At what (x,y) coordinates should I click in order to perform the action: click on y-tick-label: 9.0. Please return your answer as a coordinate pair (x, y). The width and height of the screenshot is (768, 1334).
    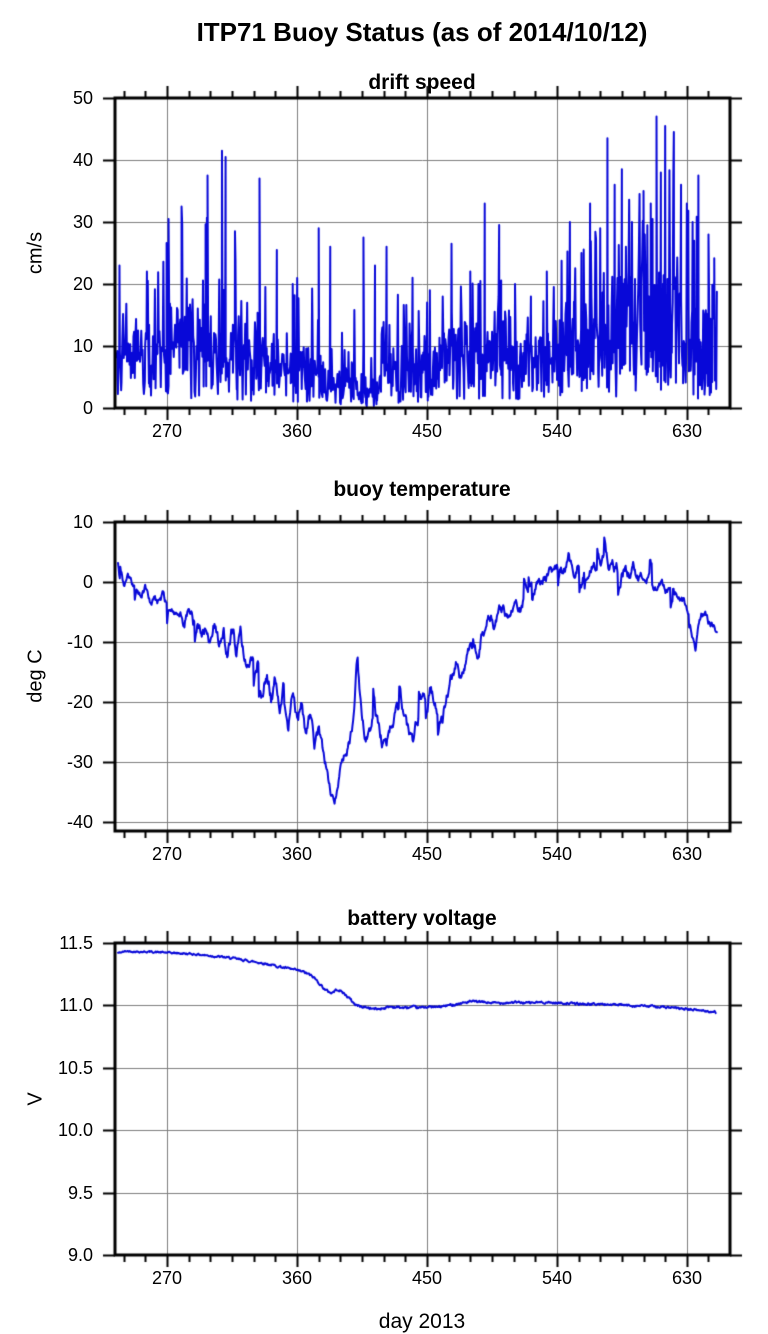
    Looking at the image, I should click on (80, 1255).